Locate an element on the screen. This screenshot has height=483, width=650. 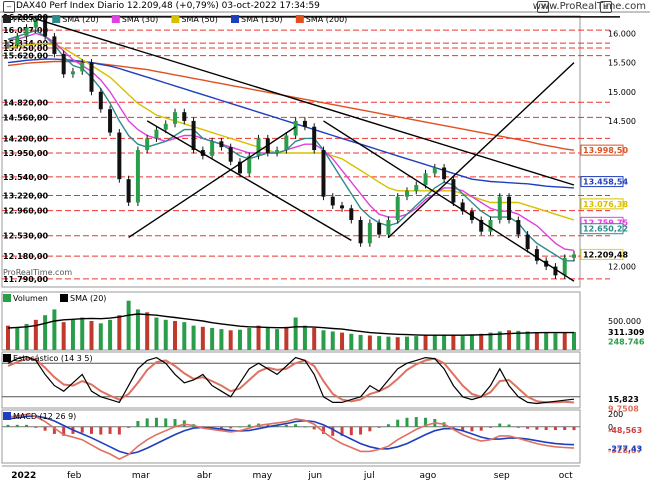
price-tag-4: 12.650,22 is located at coordinates (605, 229).